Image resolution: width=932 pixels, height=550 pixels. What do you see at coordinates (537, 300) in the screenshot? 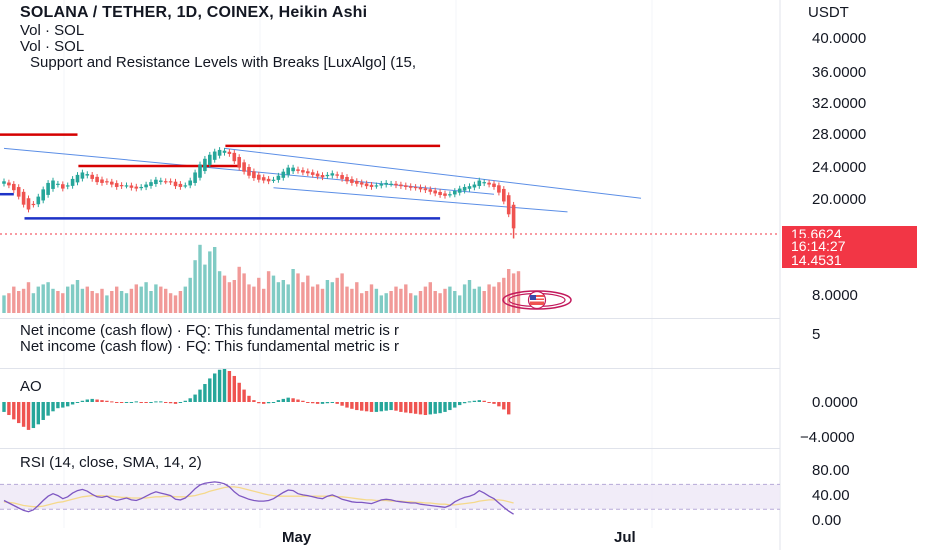
I see `flag-icon` at bounding box center [537, 300].